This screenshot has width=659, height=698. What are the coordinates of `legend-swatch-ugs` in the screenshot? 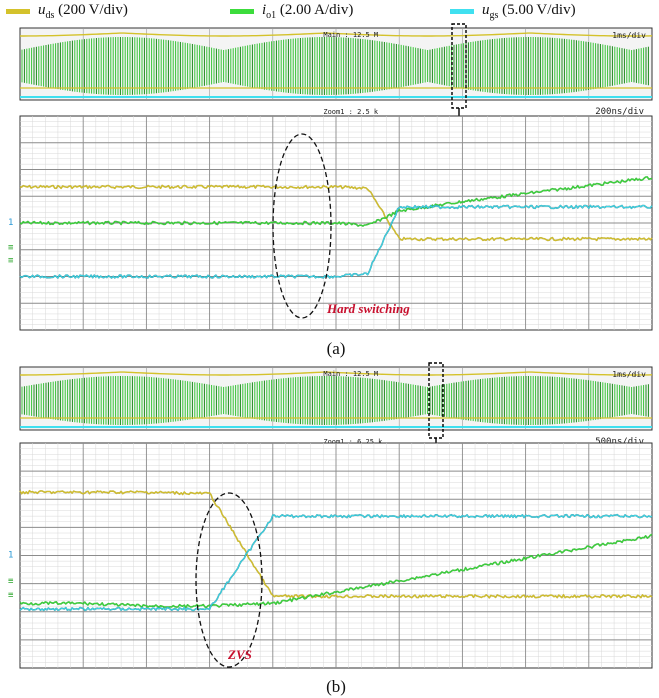 It's located at (462, 11).